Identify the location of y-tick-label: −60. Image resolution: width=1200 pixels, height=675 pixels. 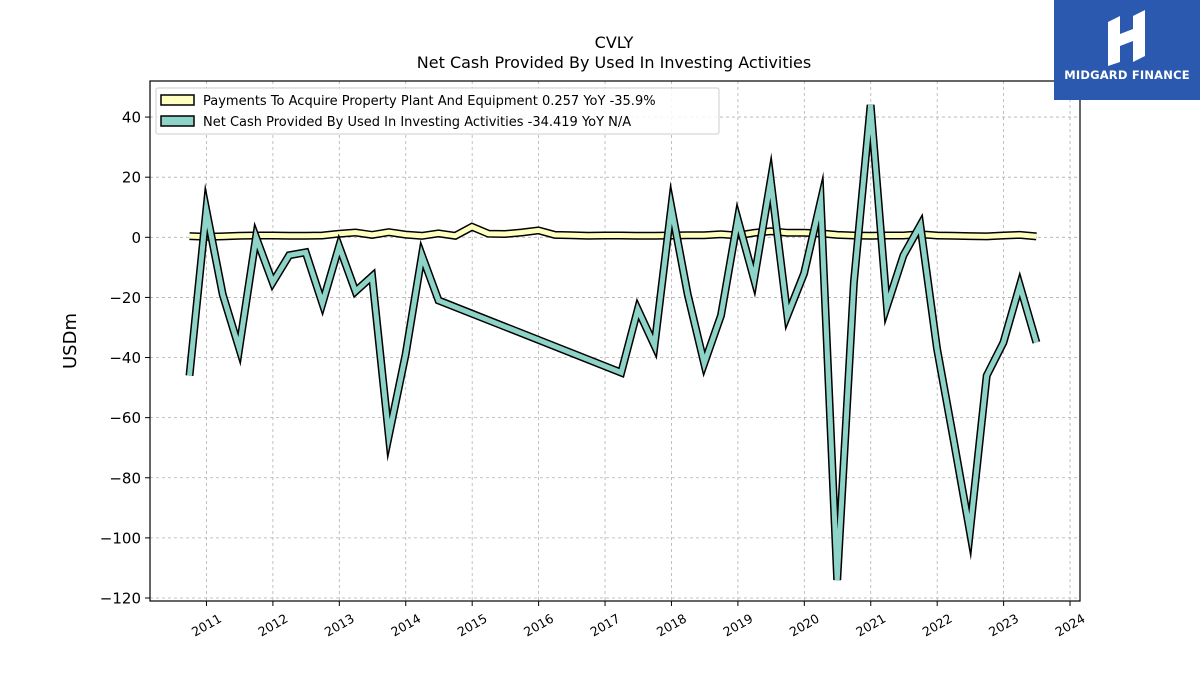
(125, 418).